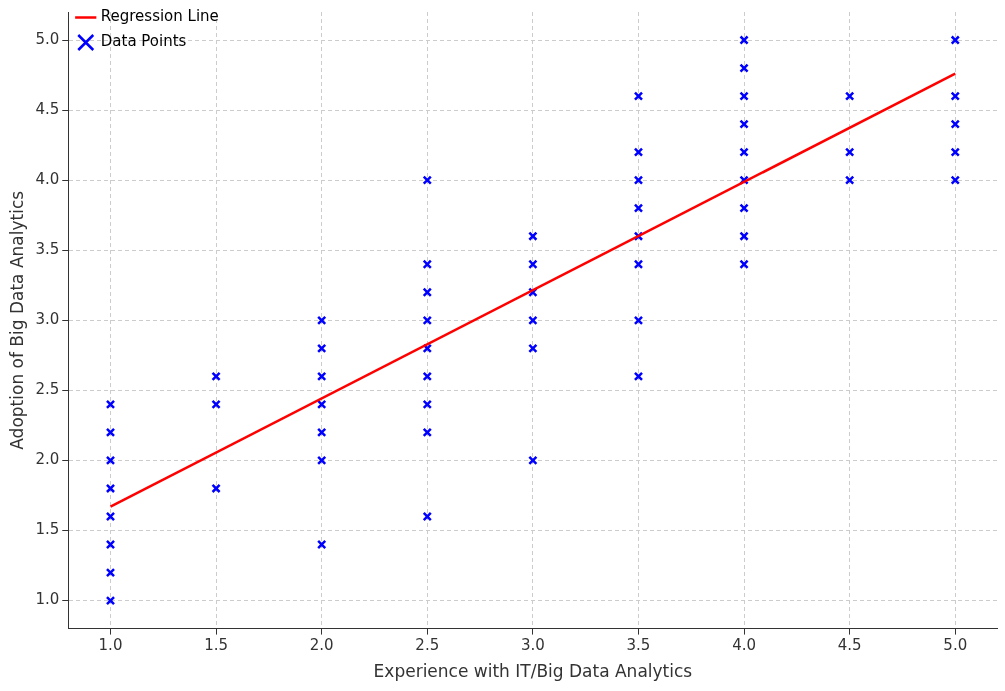  I want to click on y-tick-label: 4.5, so click(47, 108).